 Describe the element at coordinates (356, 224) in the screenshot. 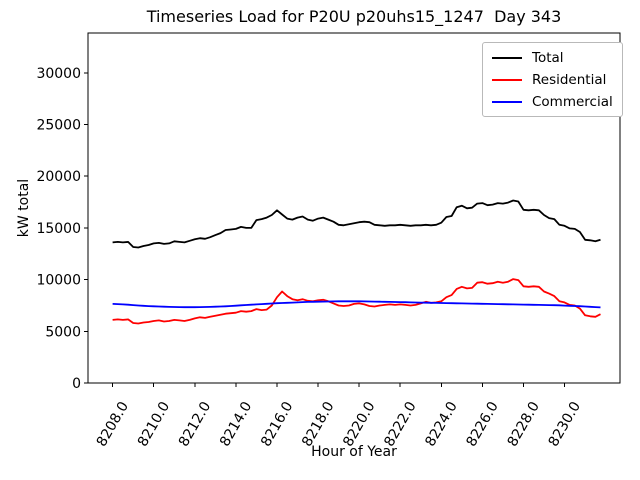

I see `series-line-total` at that location.